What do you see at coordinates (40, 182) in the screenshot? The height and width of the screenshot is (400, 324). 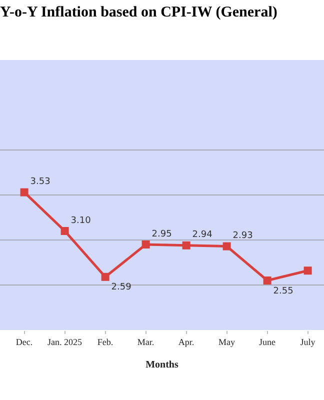 I see `data-label: 3.53` at bounding box center [40, 182].